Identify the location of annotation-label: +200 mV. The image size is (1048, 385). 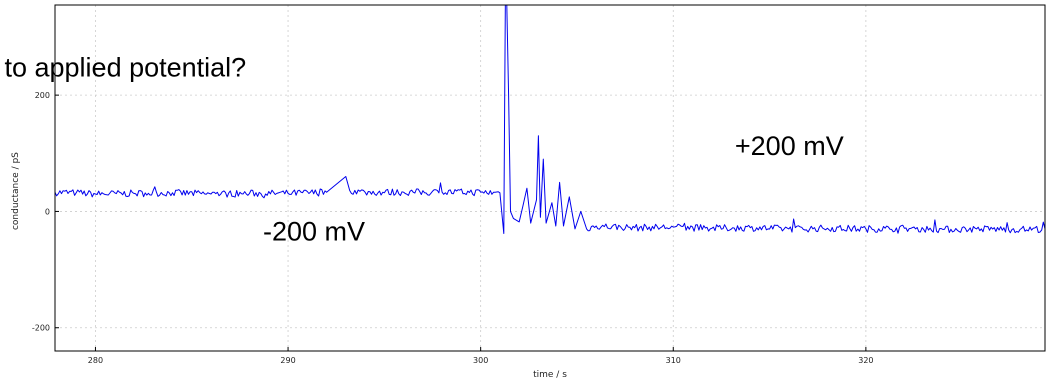
(789, 146).